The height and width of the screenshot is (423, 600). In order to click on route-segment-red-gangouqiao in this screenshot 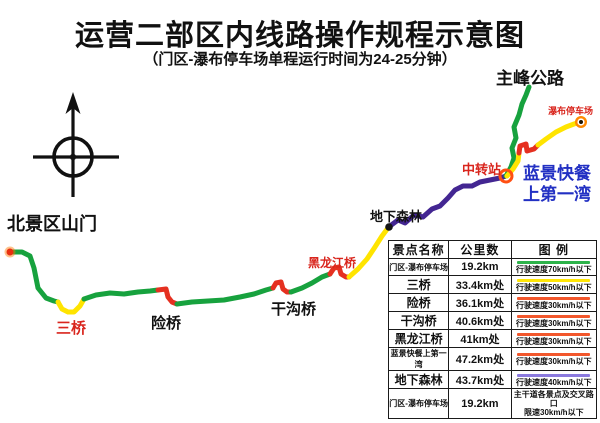, I will do `click(282, 287)`.